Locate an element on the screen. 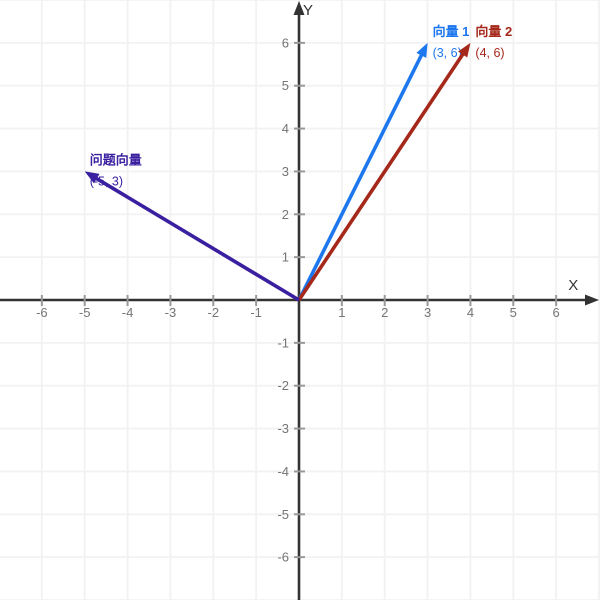 Image resolution: width=600 pixels, height=600 pixels. y-tick-label: -5 is located at coordinates (283, 514).